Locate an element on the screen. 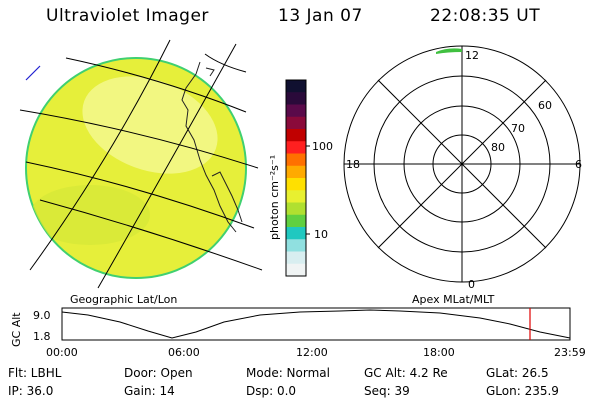 The width and height of the screenshot is (600, 400). filter-info: Flt: LBHL is located at coordinates (35, 373).